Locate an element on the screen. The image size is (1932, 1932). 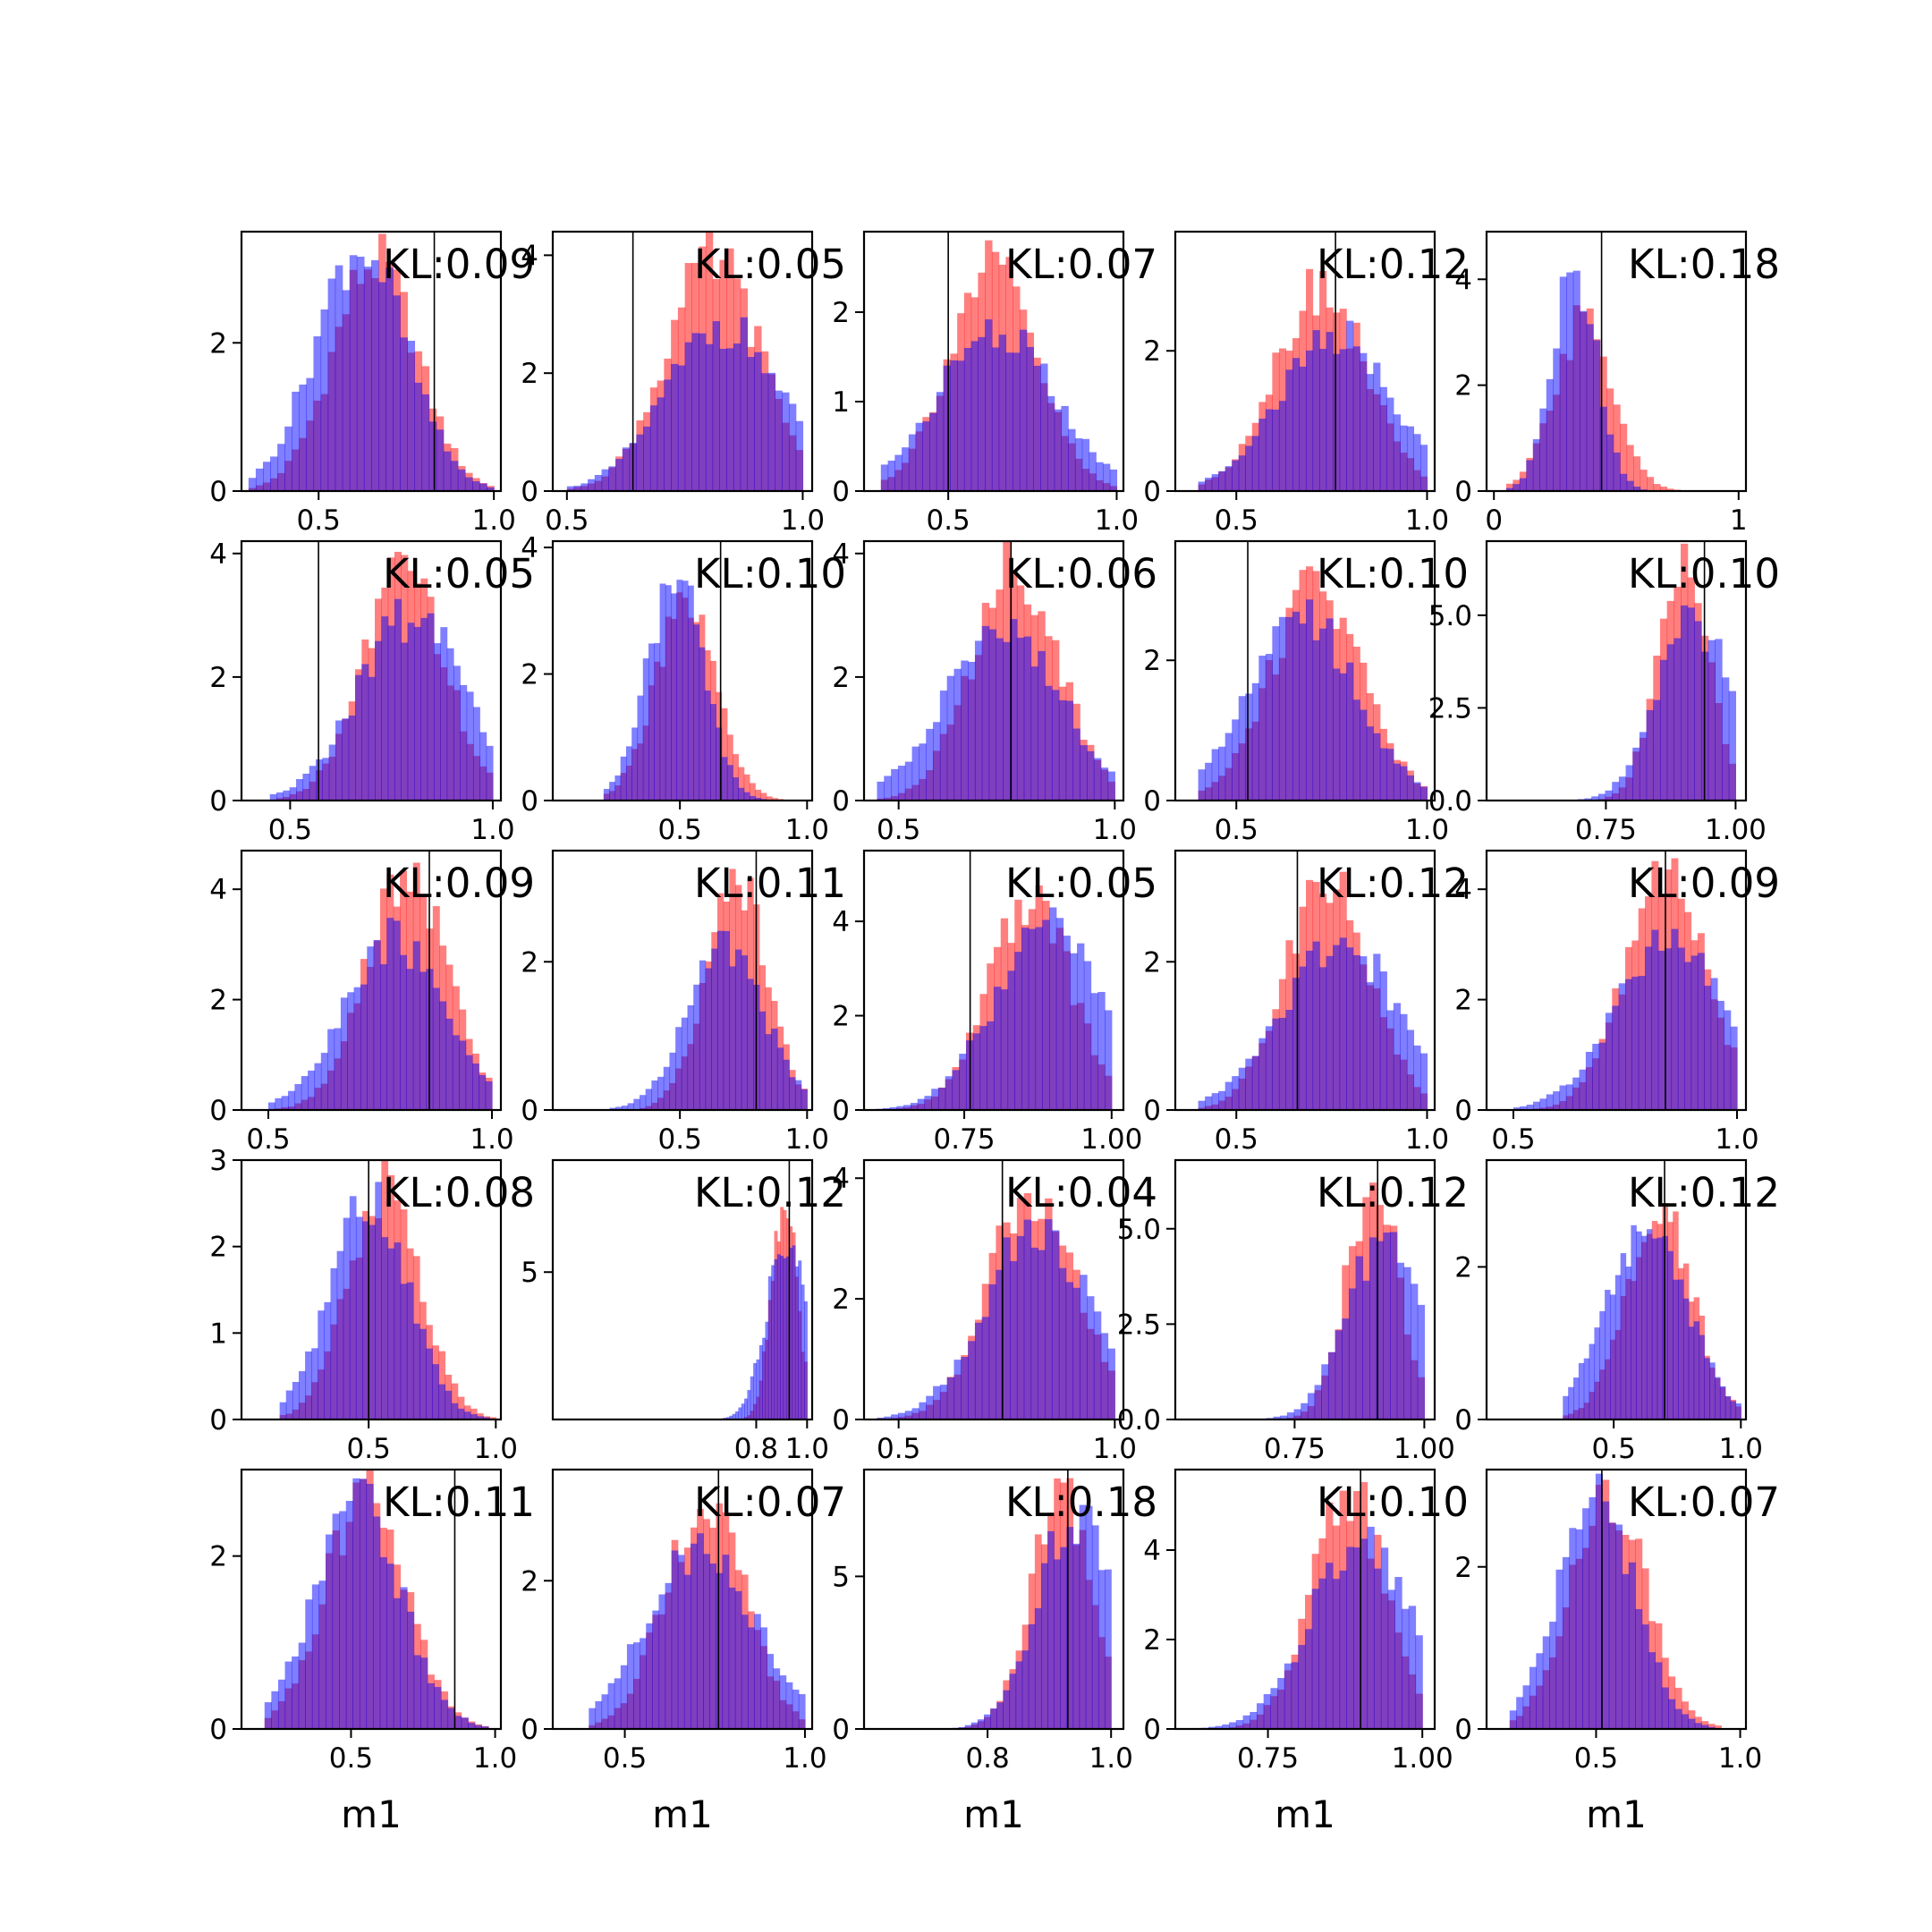
y-tick-label: 5 is located at coordinates (529, 1273).